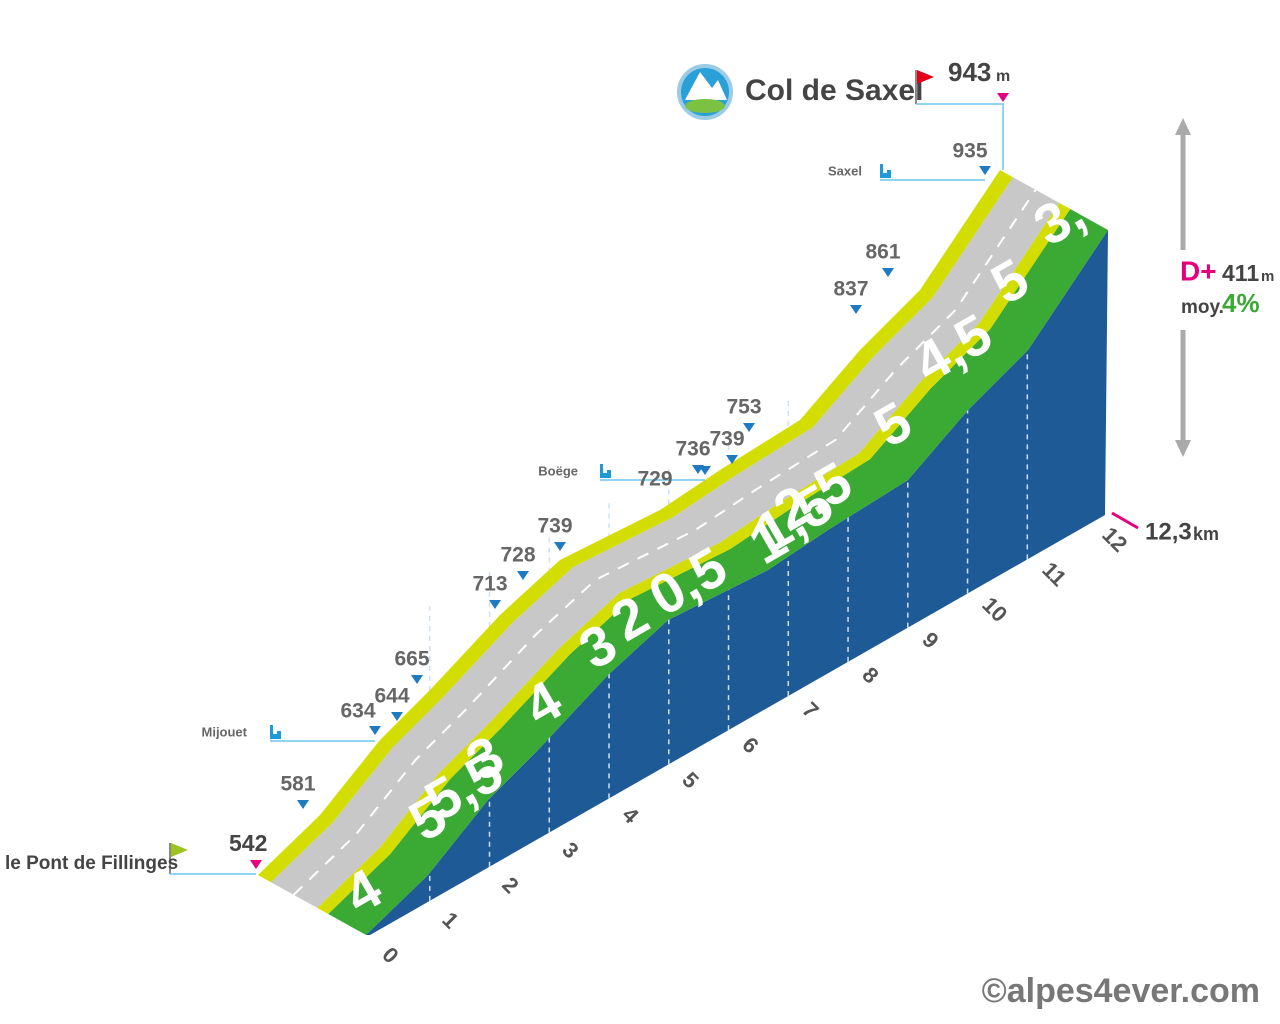 The image size is (1280, 1024). Describe the element at coordinates (510, 885) in the screenshot. I see `km-tick-label: 2` at that location.